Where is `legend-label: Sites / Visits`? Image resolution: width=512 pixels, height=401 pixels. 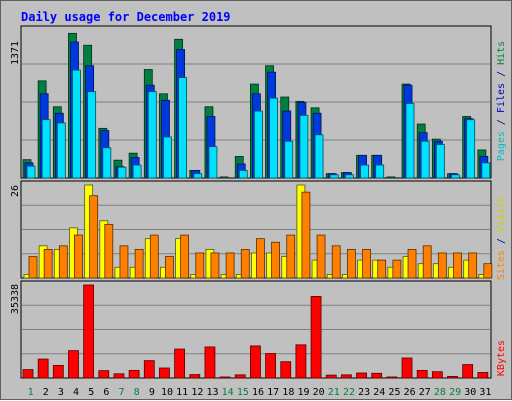
legend-label: Sites / Visits is located at coordinates (501, 238).